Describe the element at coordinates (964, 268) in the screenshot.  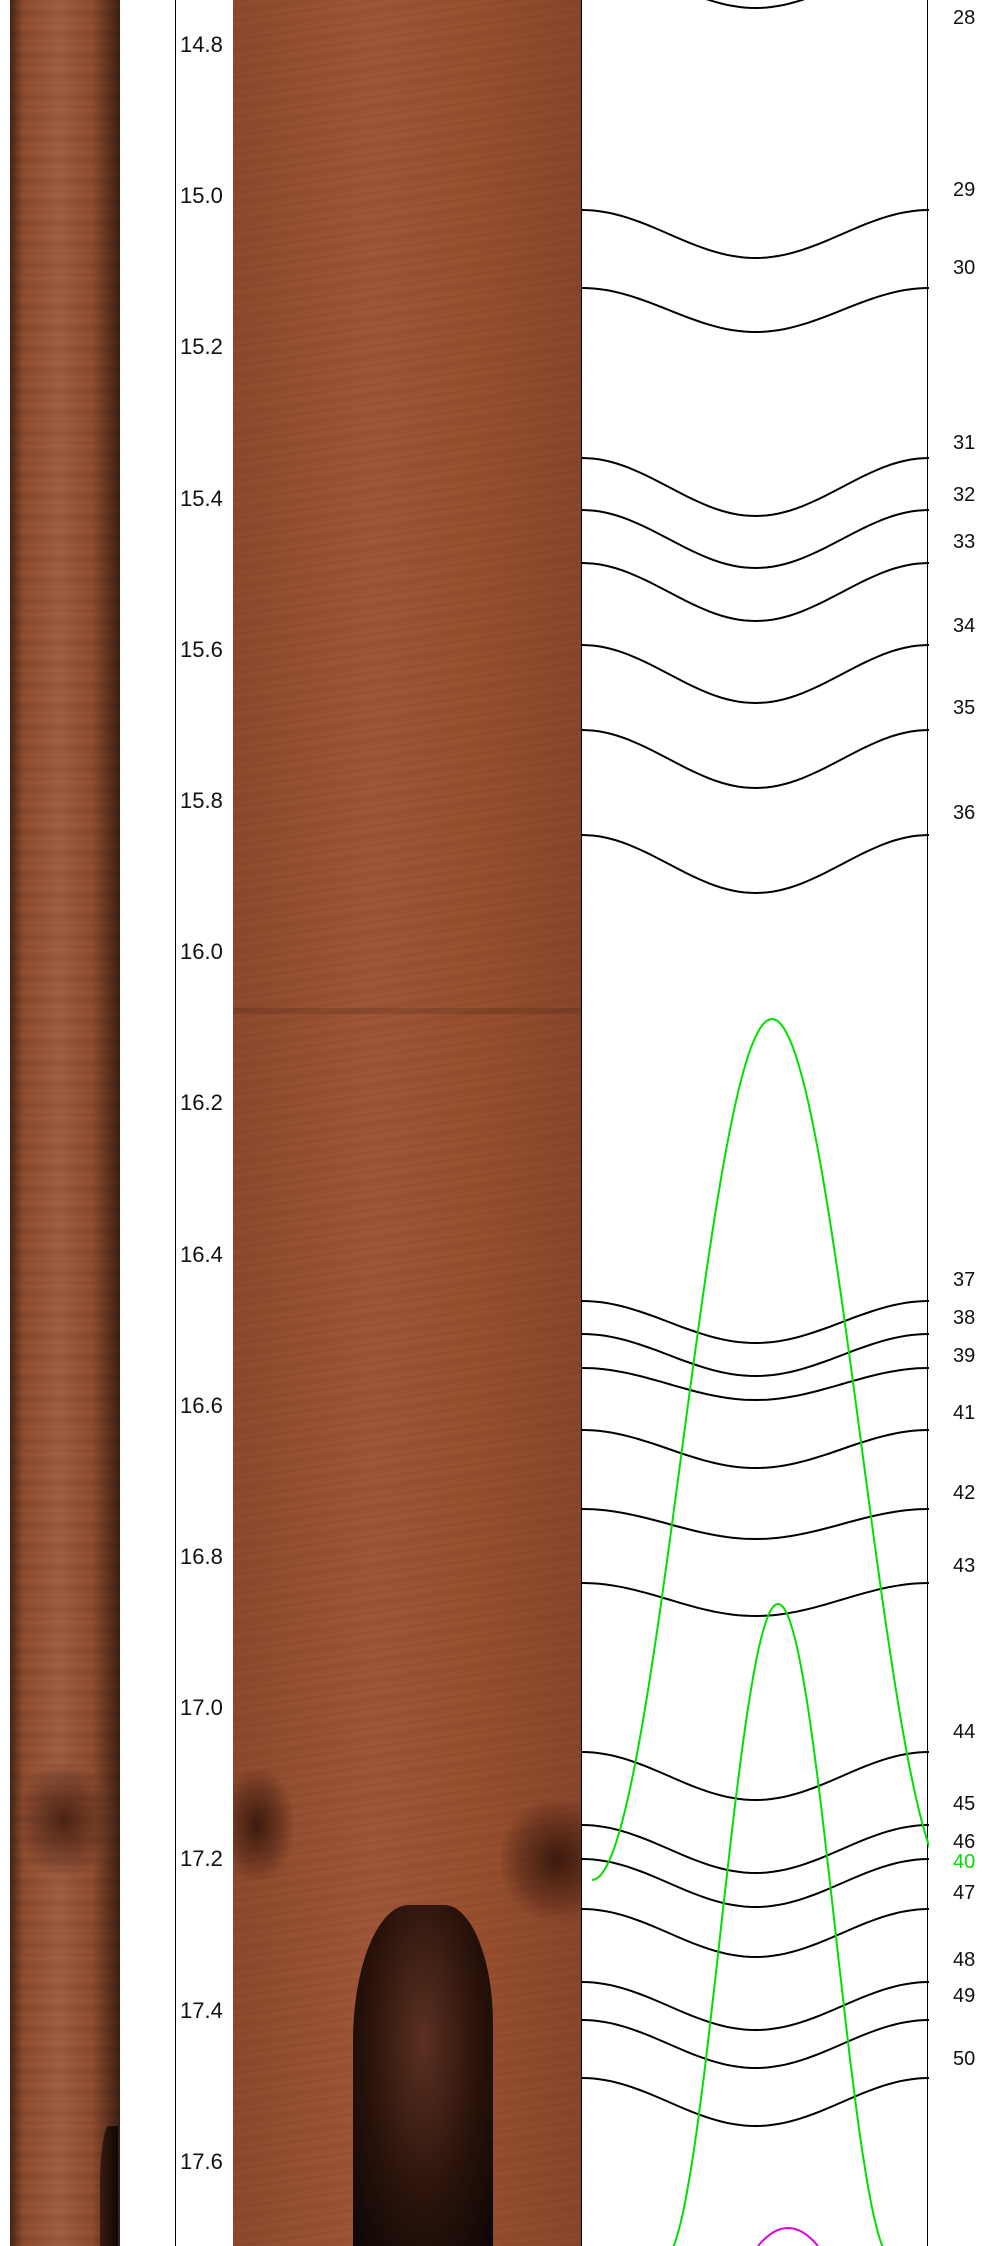
I see `pick-label-30: 30` at that location.